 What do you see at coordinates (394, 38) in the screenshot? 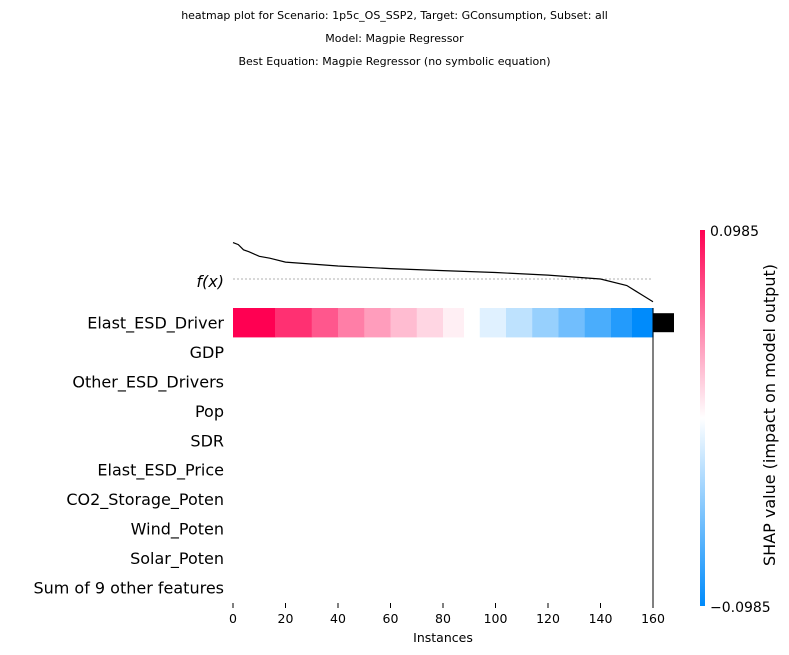
I see `title-line-2: Model: Magpie Regressor` at bounding box center [394, 38].